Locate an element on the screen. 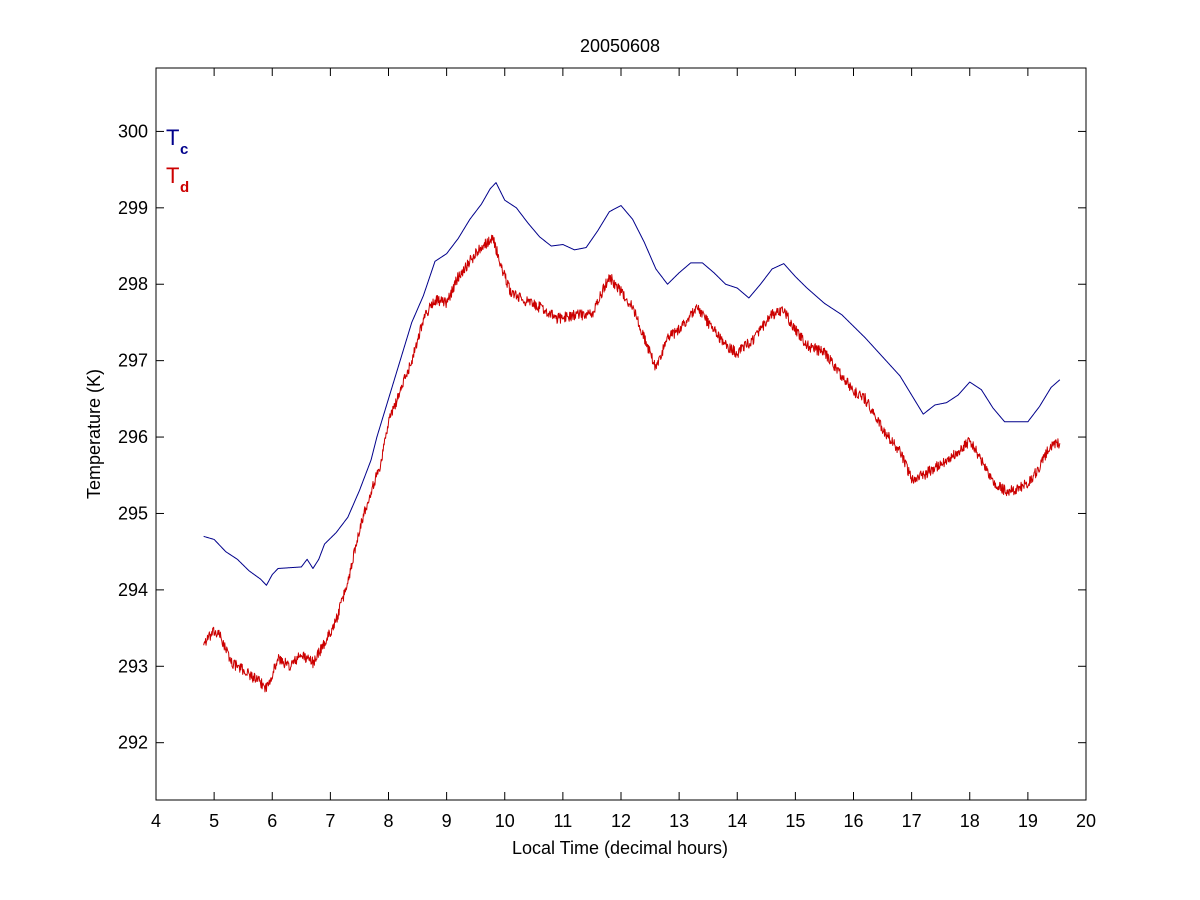 Image resolution: width=1200 pixels, height=900 pixels. x-tick-label: 13 is located at coordinates (679, 821).